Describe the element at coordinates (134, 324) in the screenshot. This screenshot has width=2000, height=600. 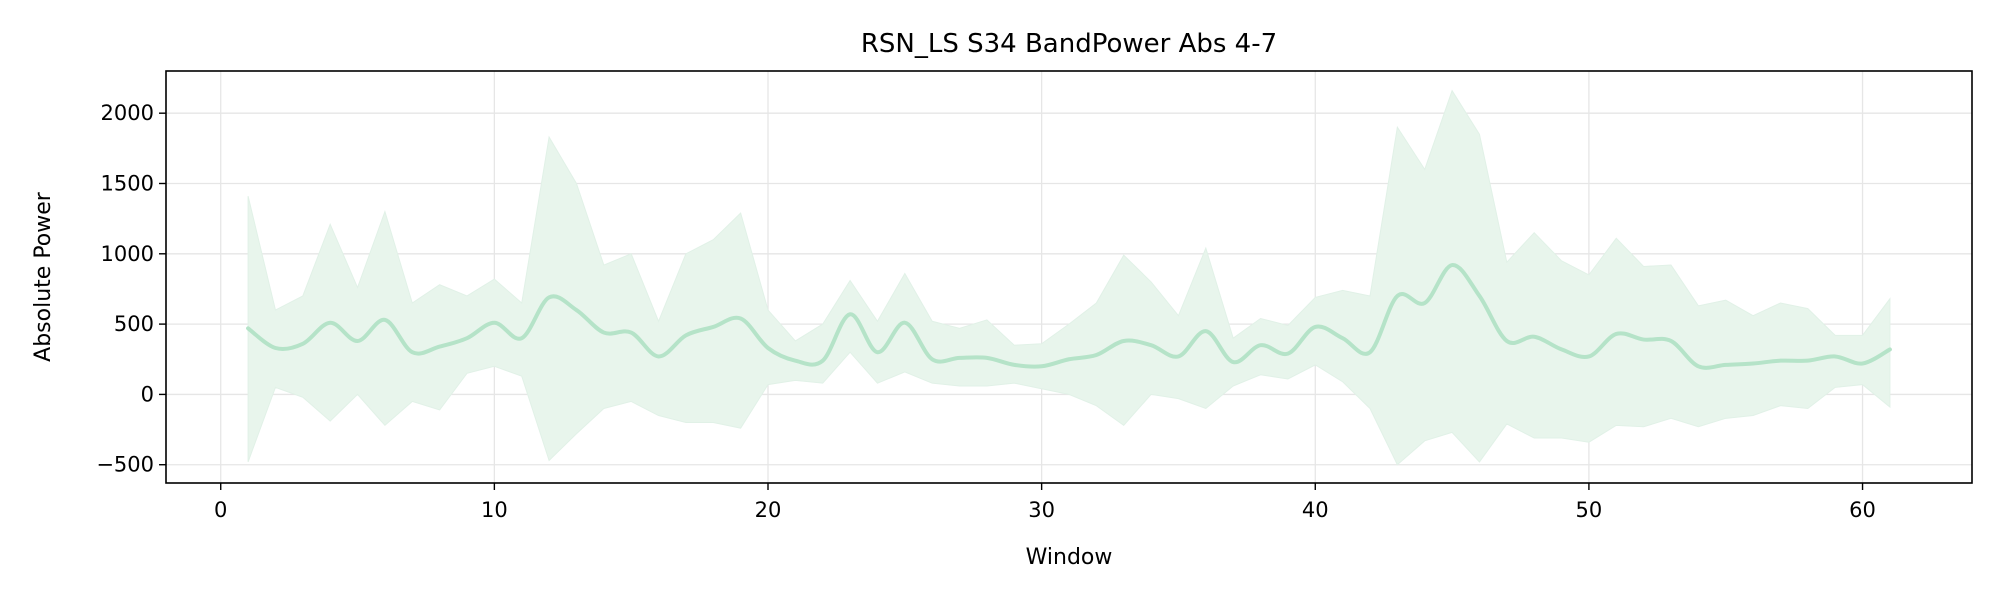
I see `y-tick-label: 500` at that location.